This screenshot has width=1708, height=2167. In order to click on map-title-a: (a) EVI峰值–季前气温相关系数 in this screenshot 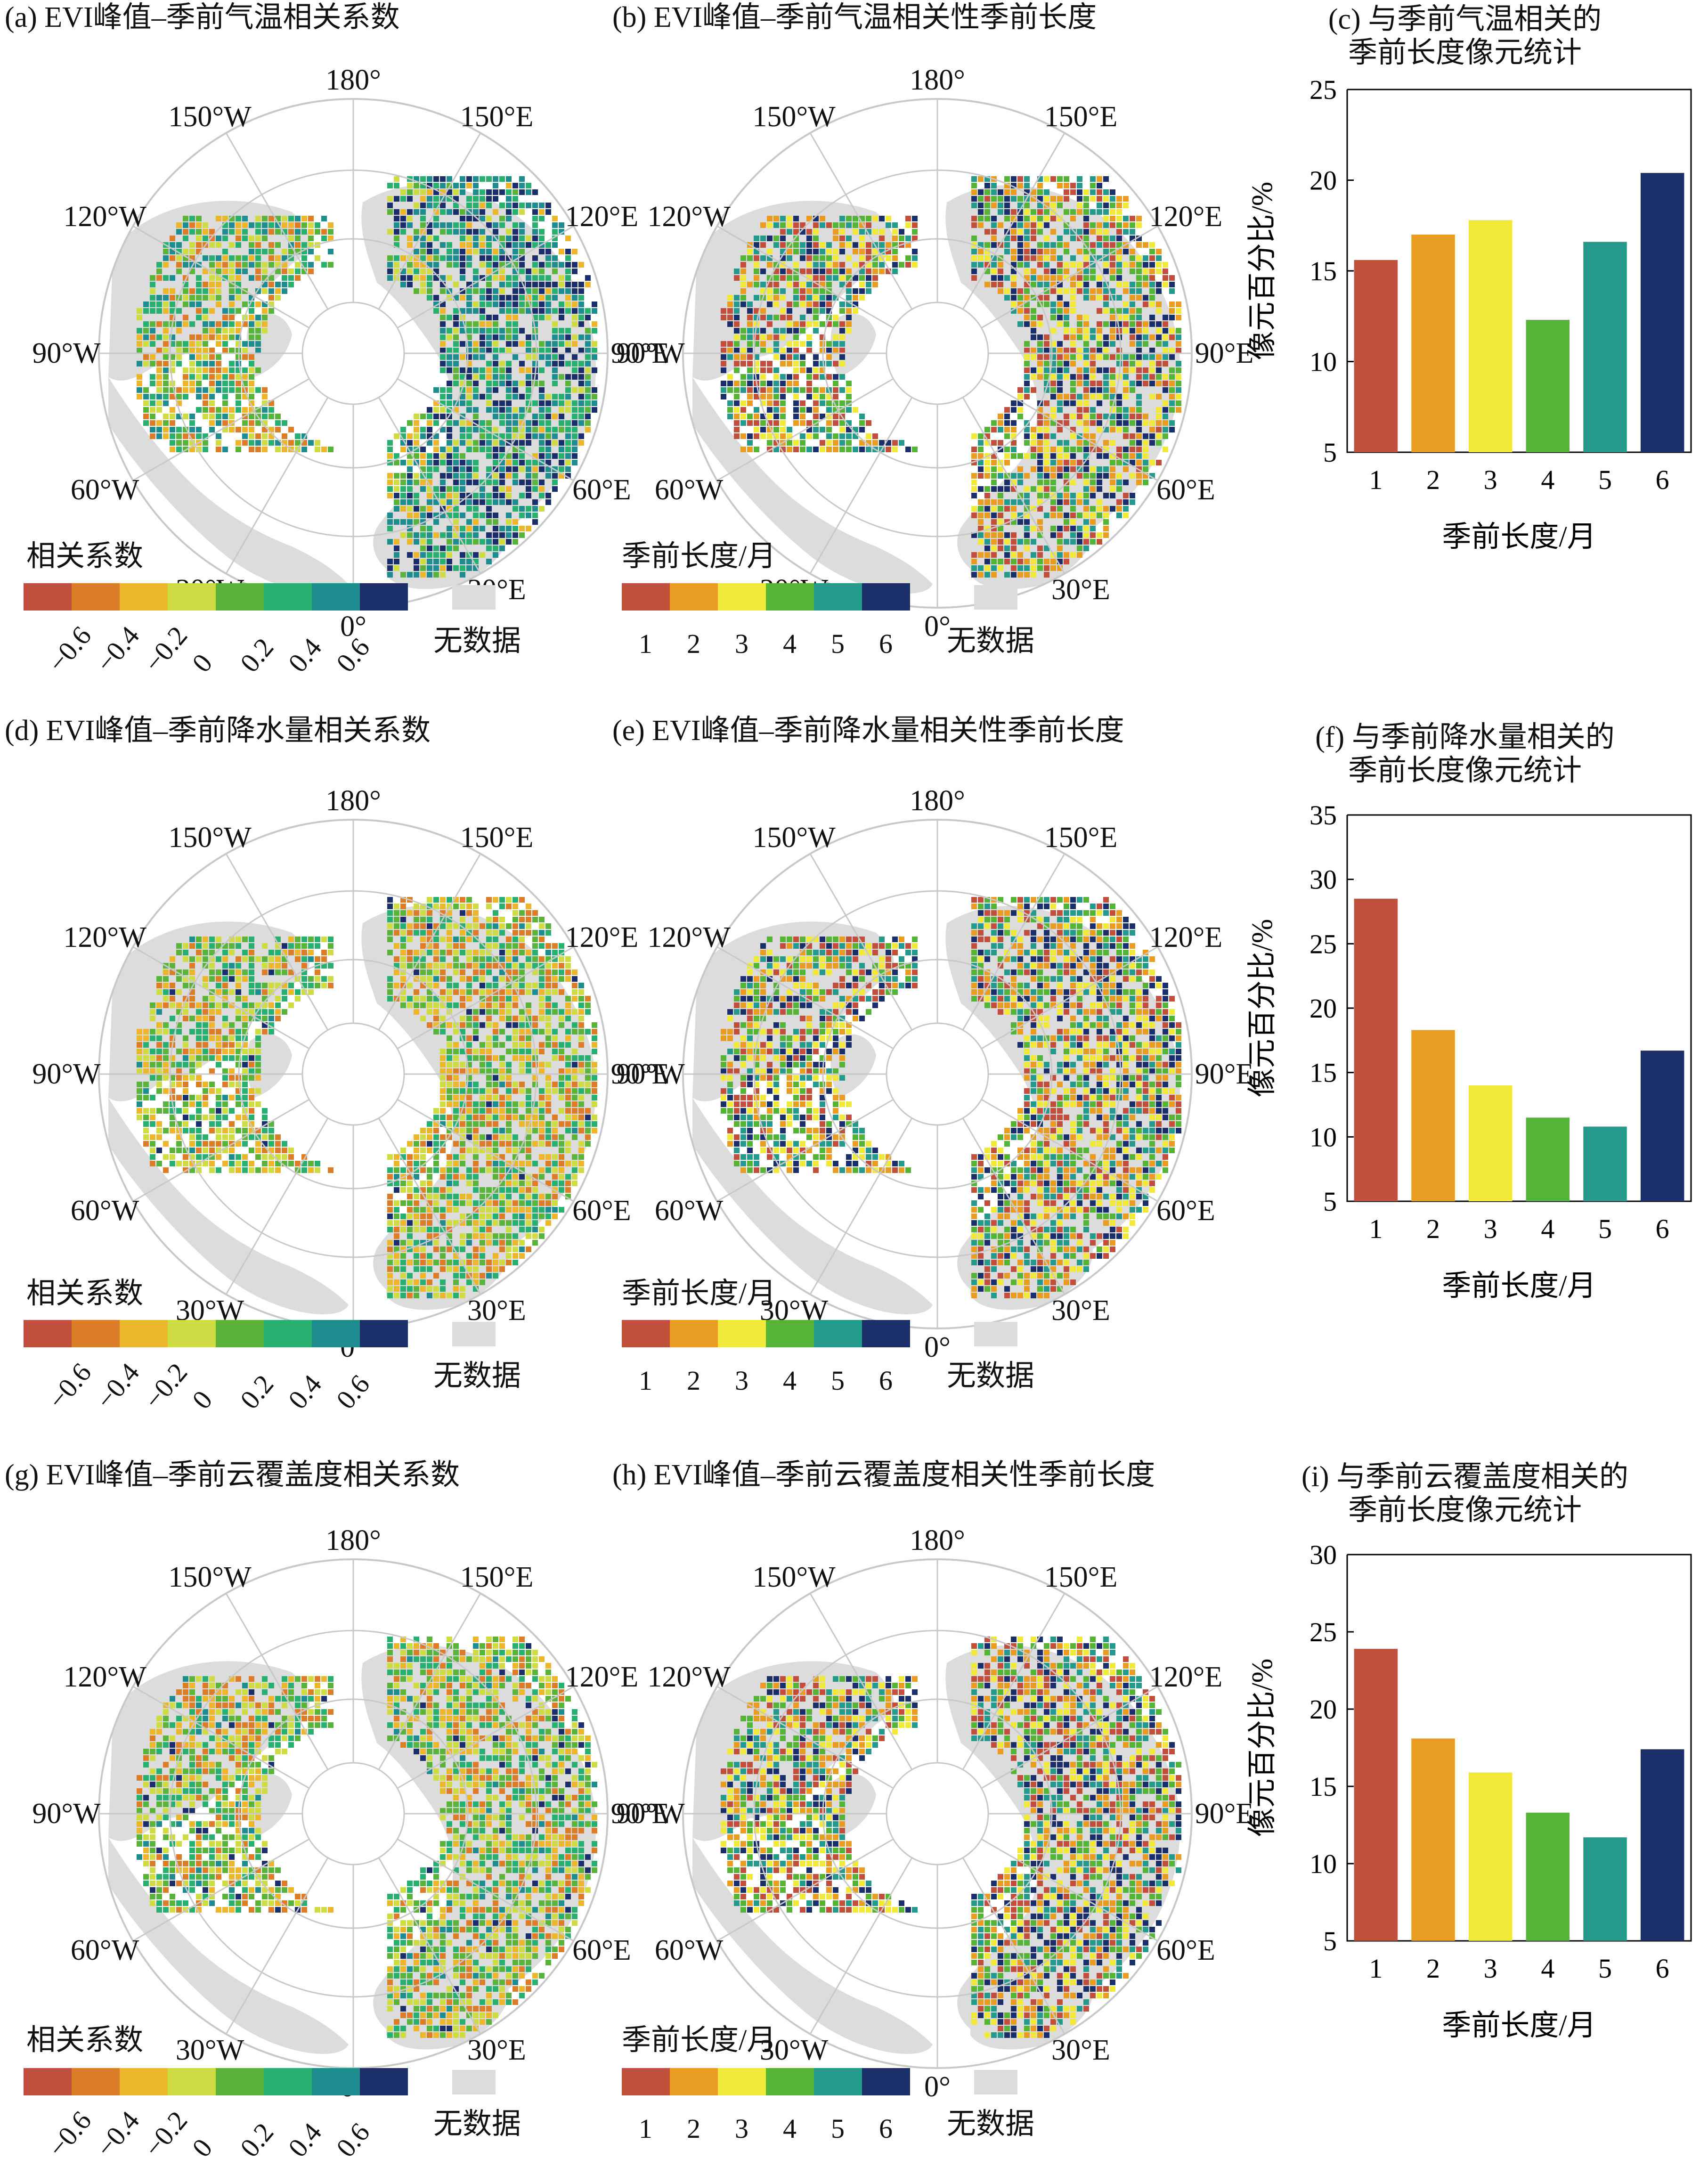, I will do `click(202, 17)`.